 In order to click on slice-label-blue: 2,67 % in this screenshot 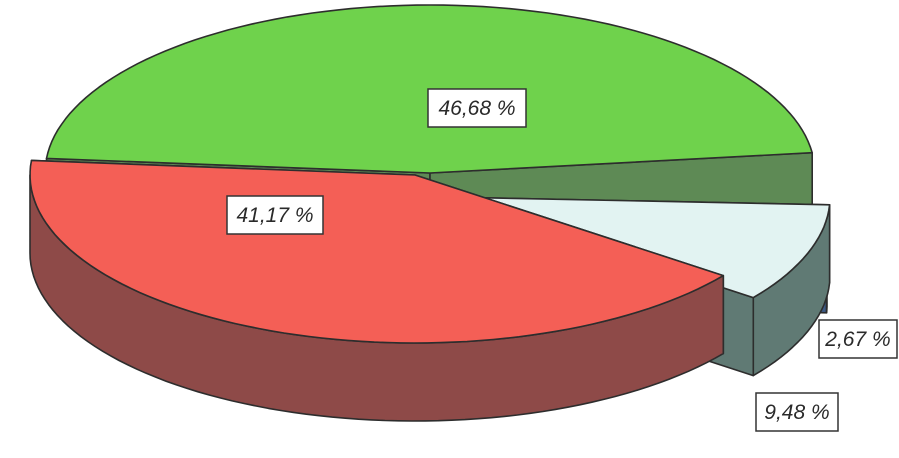, I will do `click(858, 339)`.